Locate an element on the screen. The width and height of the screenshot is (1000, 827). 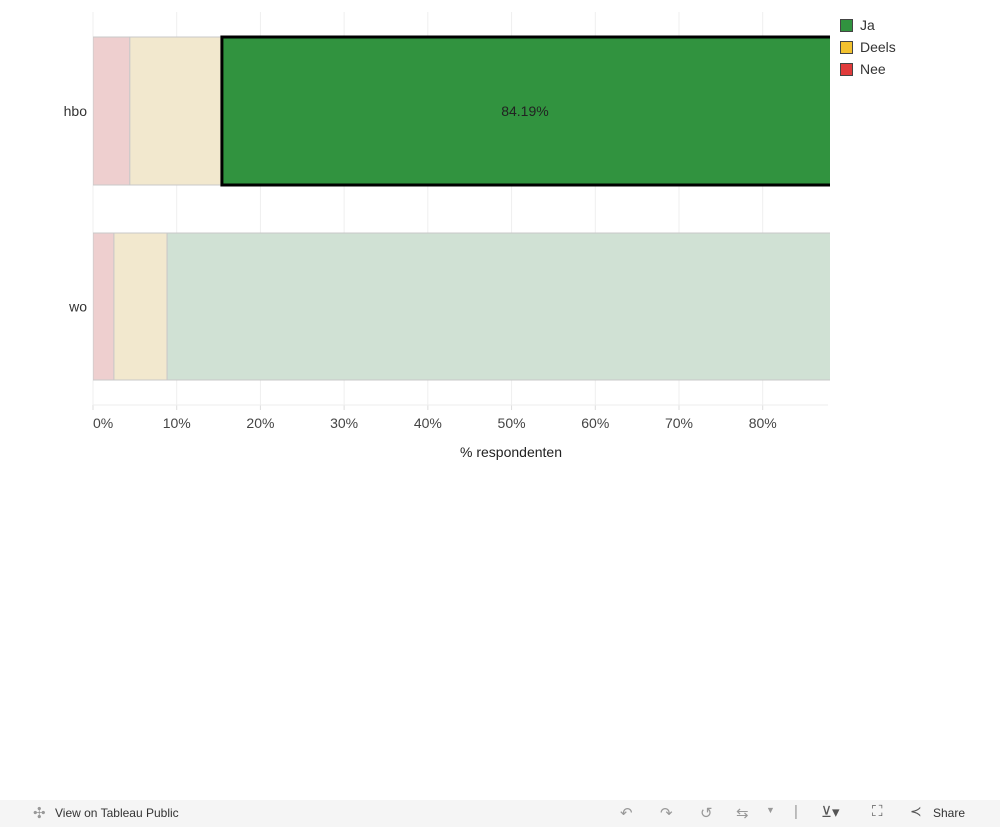
revert-icon: ↺ is located at coordinates (706, 813).